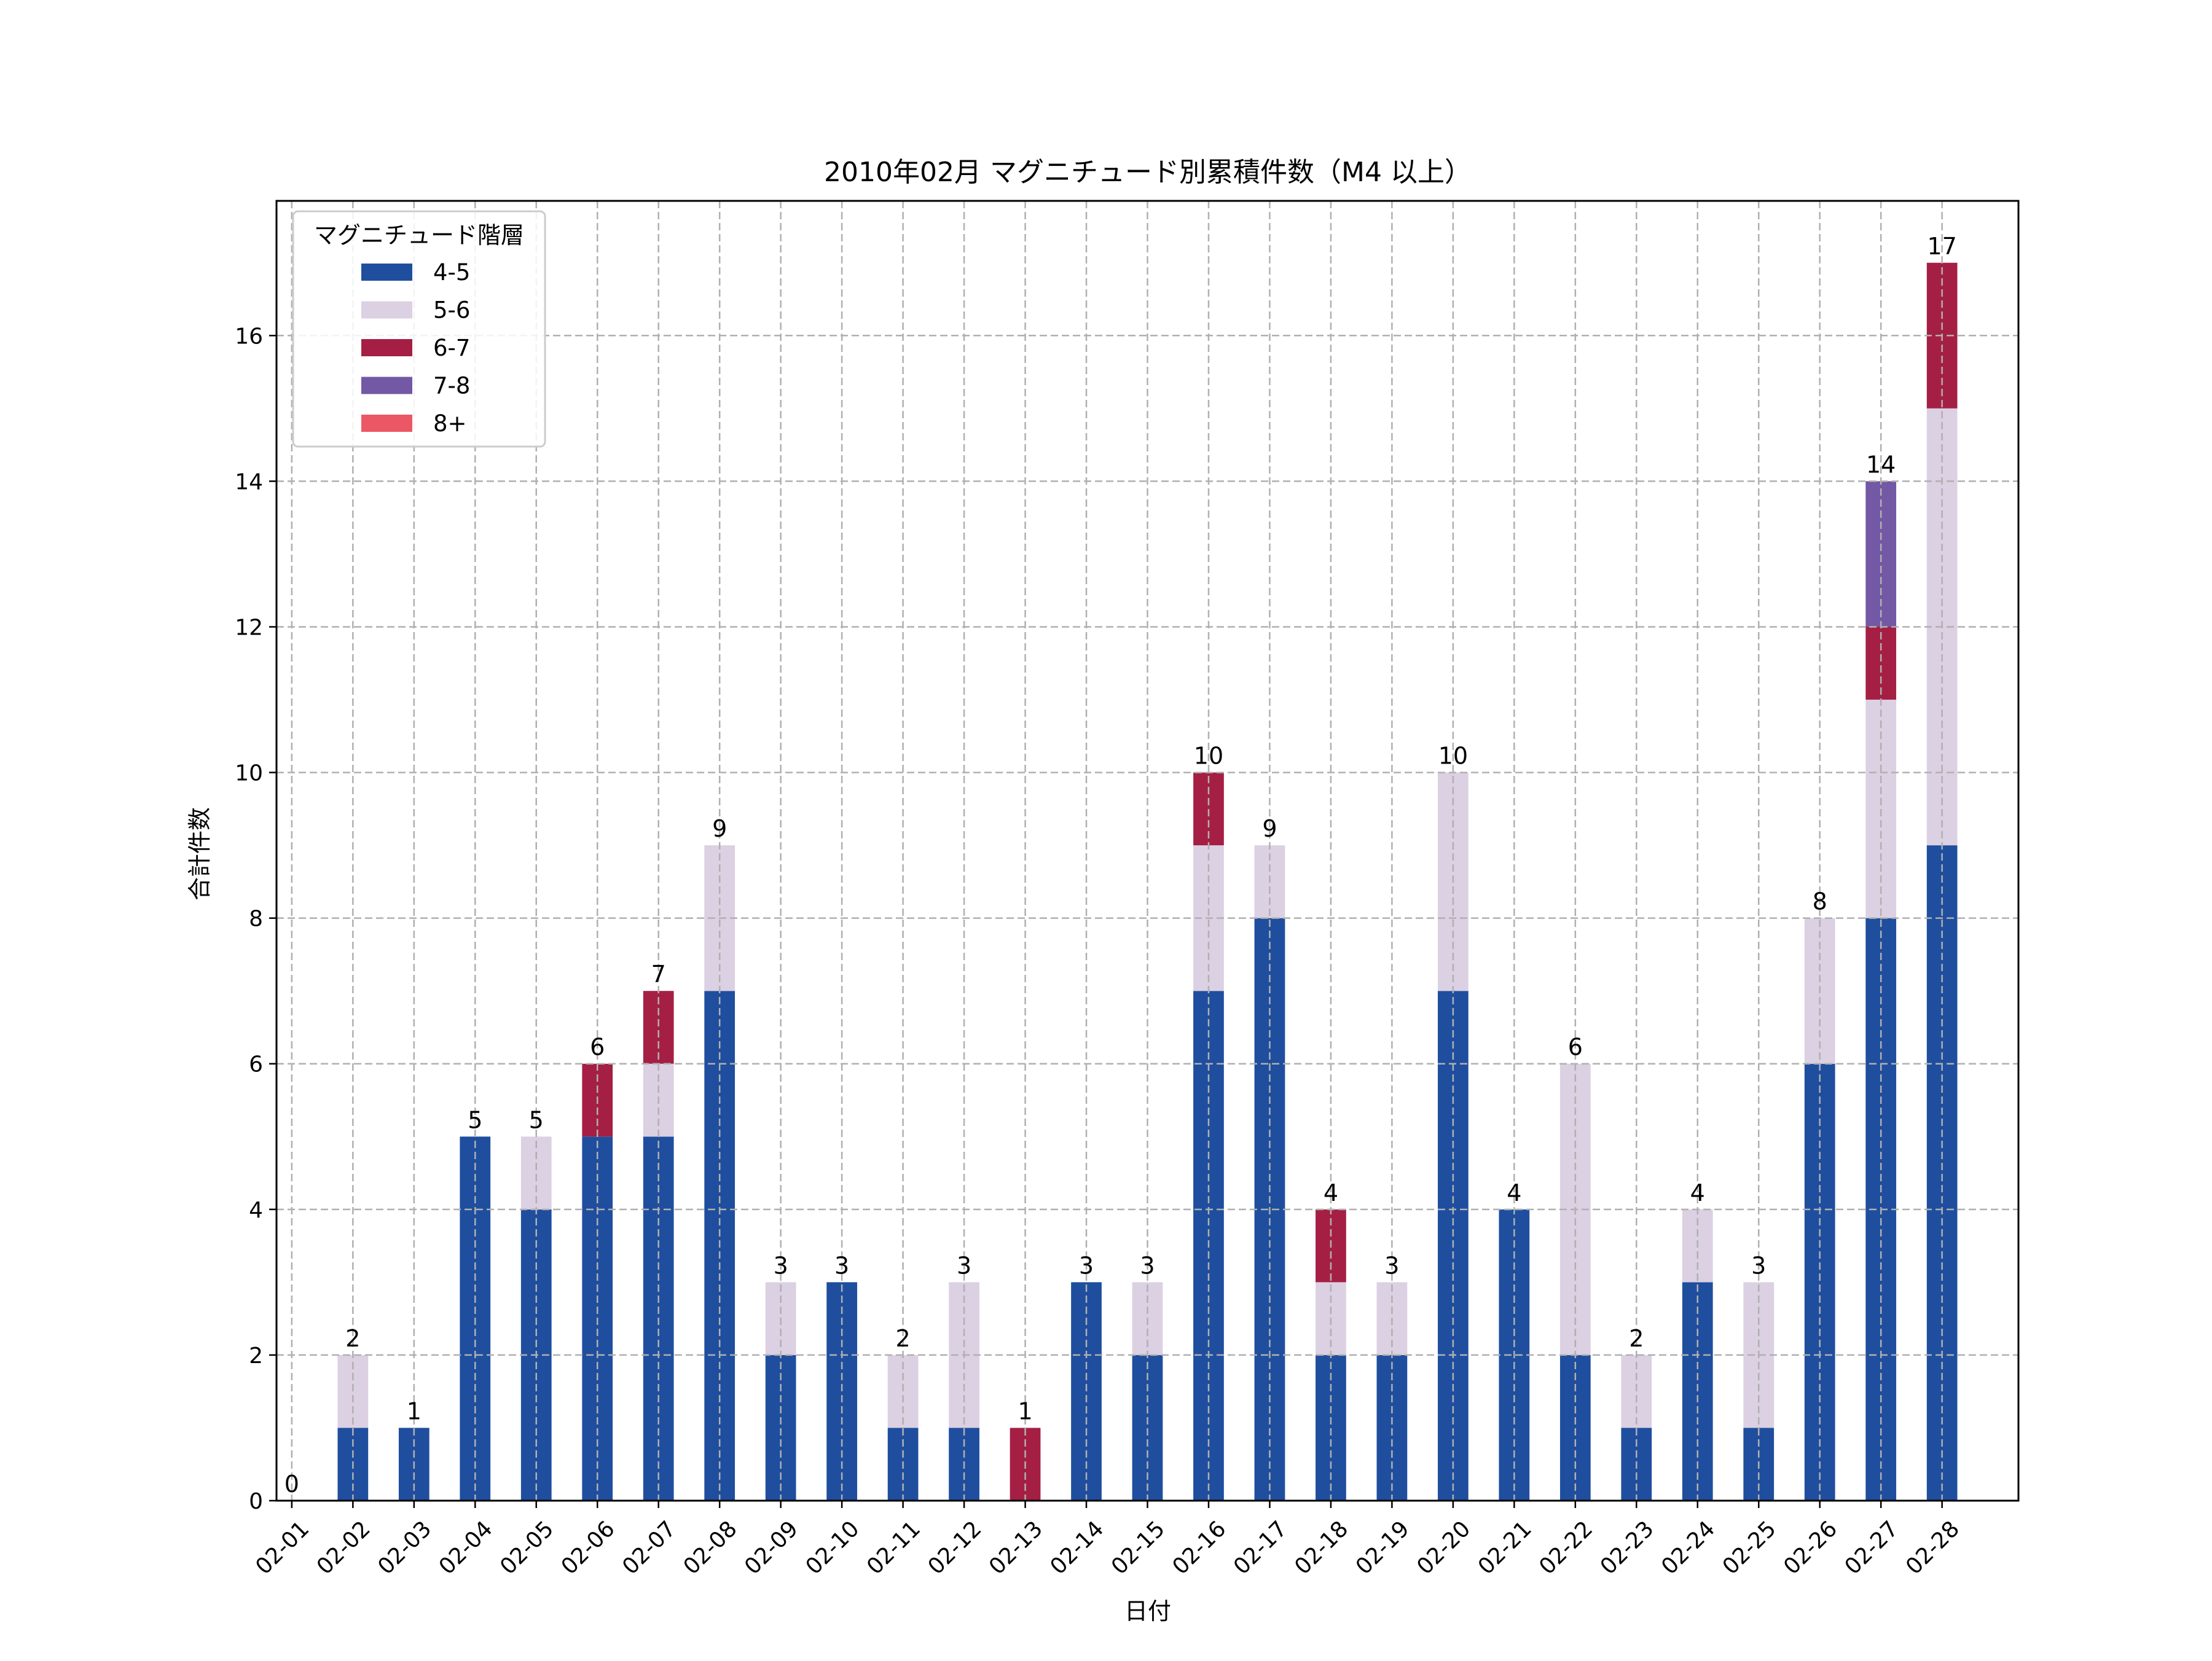  What do you see at coordinates (597, 1047) in the screenshot?
I see `bar-total-label-02-06: 6` at bounding box center [597, 1047].